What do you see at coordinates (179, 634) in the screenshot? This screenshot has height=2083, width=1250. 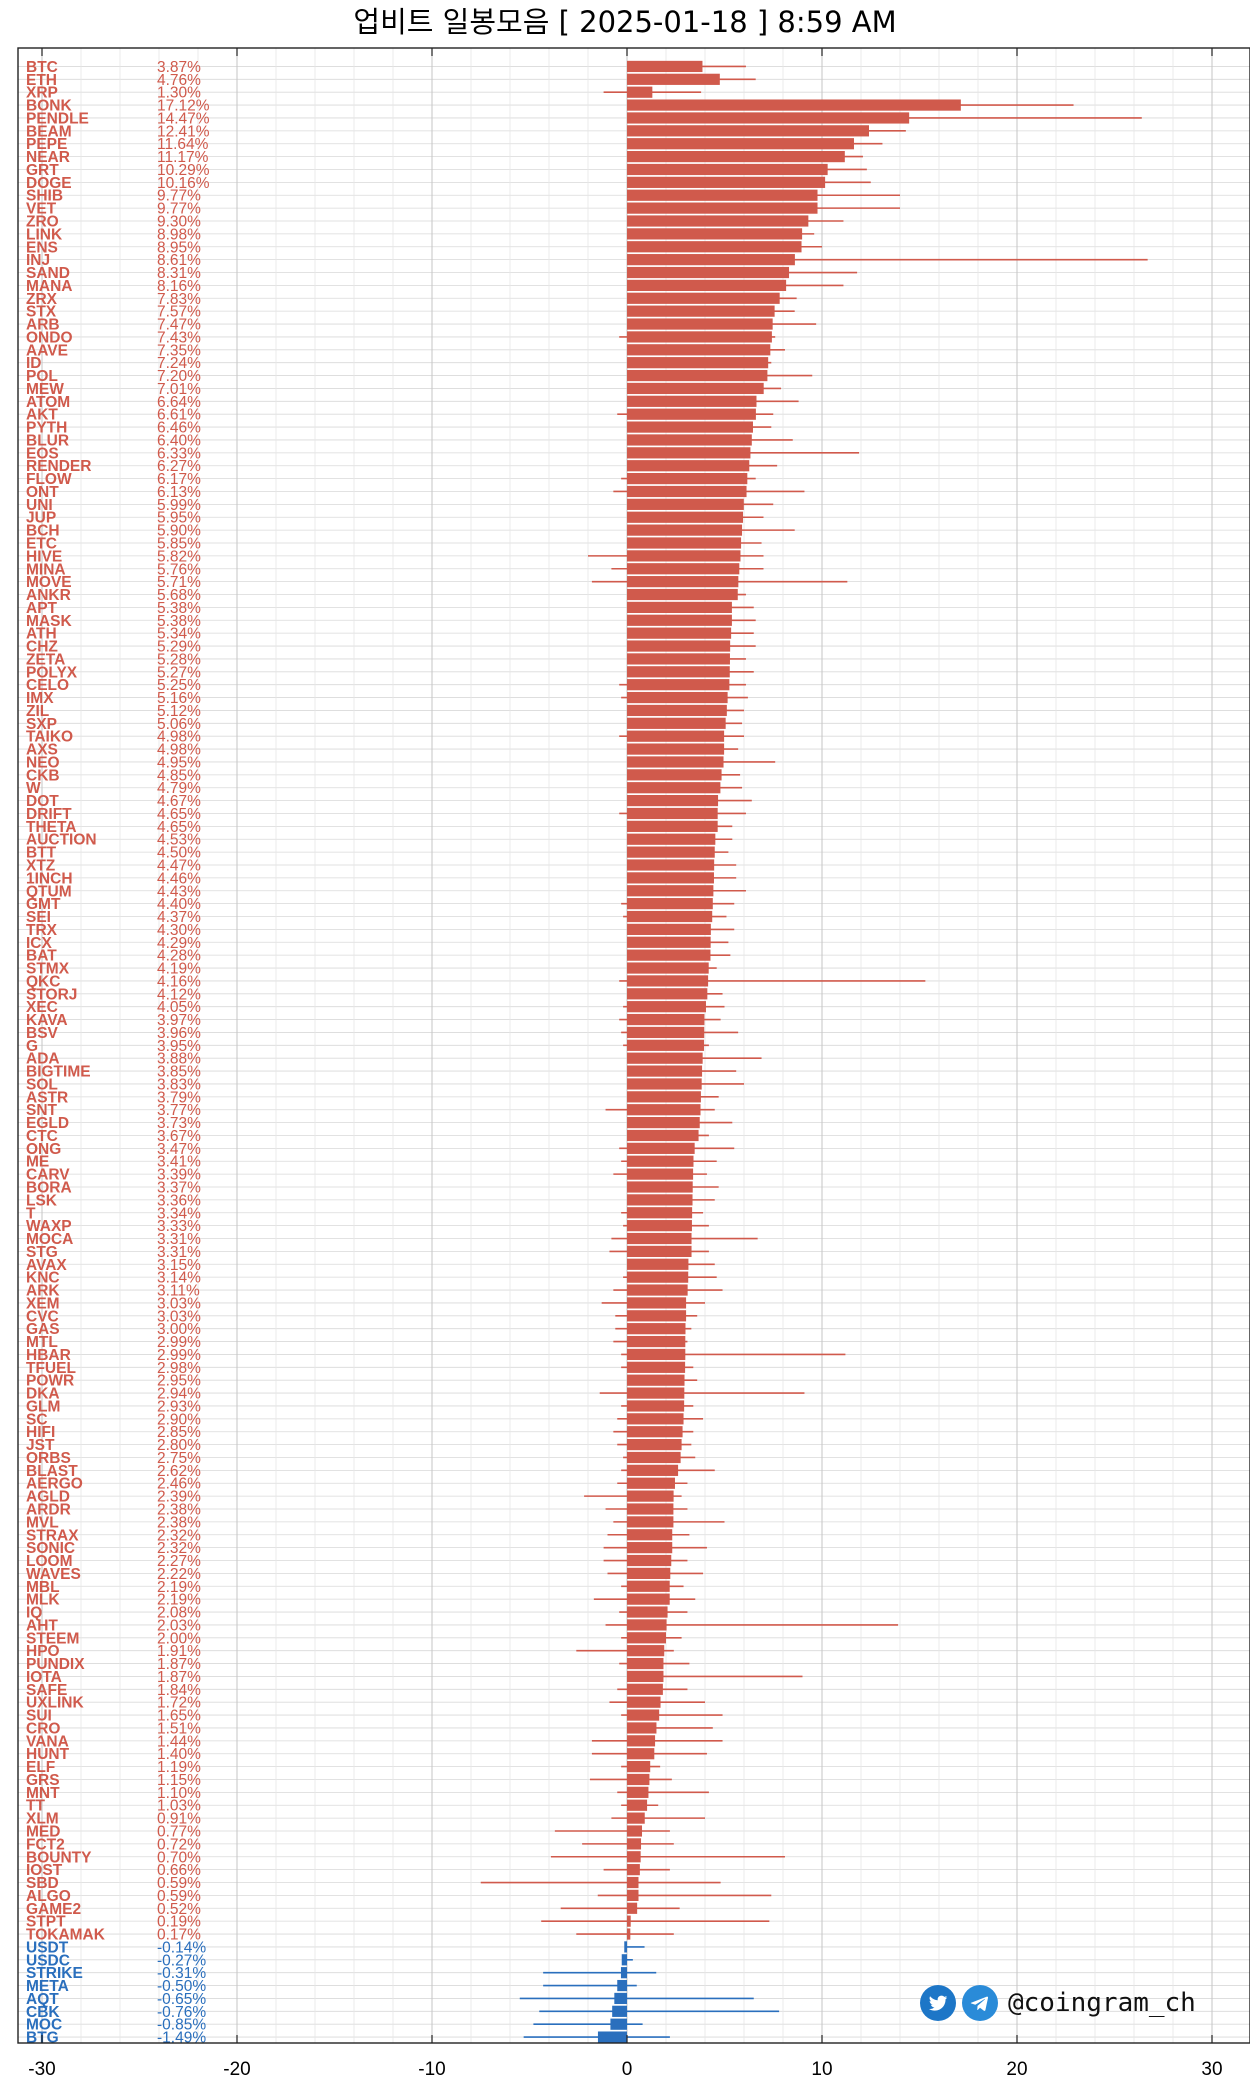 I see `value-label: 5.34%` at bounding box center [179, 634].